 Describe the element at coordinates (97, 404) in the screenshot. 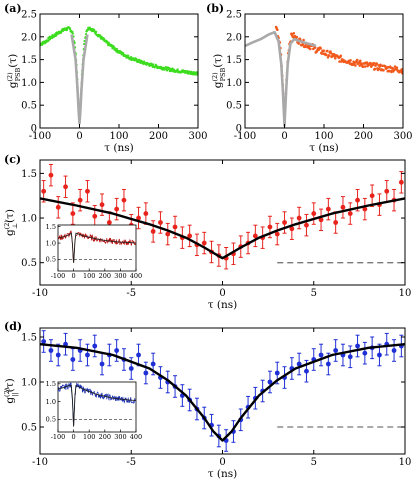

I see `inset-plot` at that location.